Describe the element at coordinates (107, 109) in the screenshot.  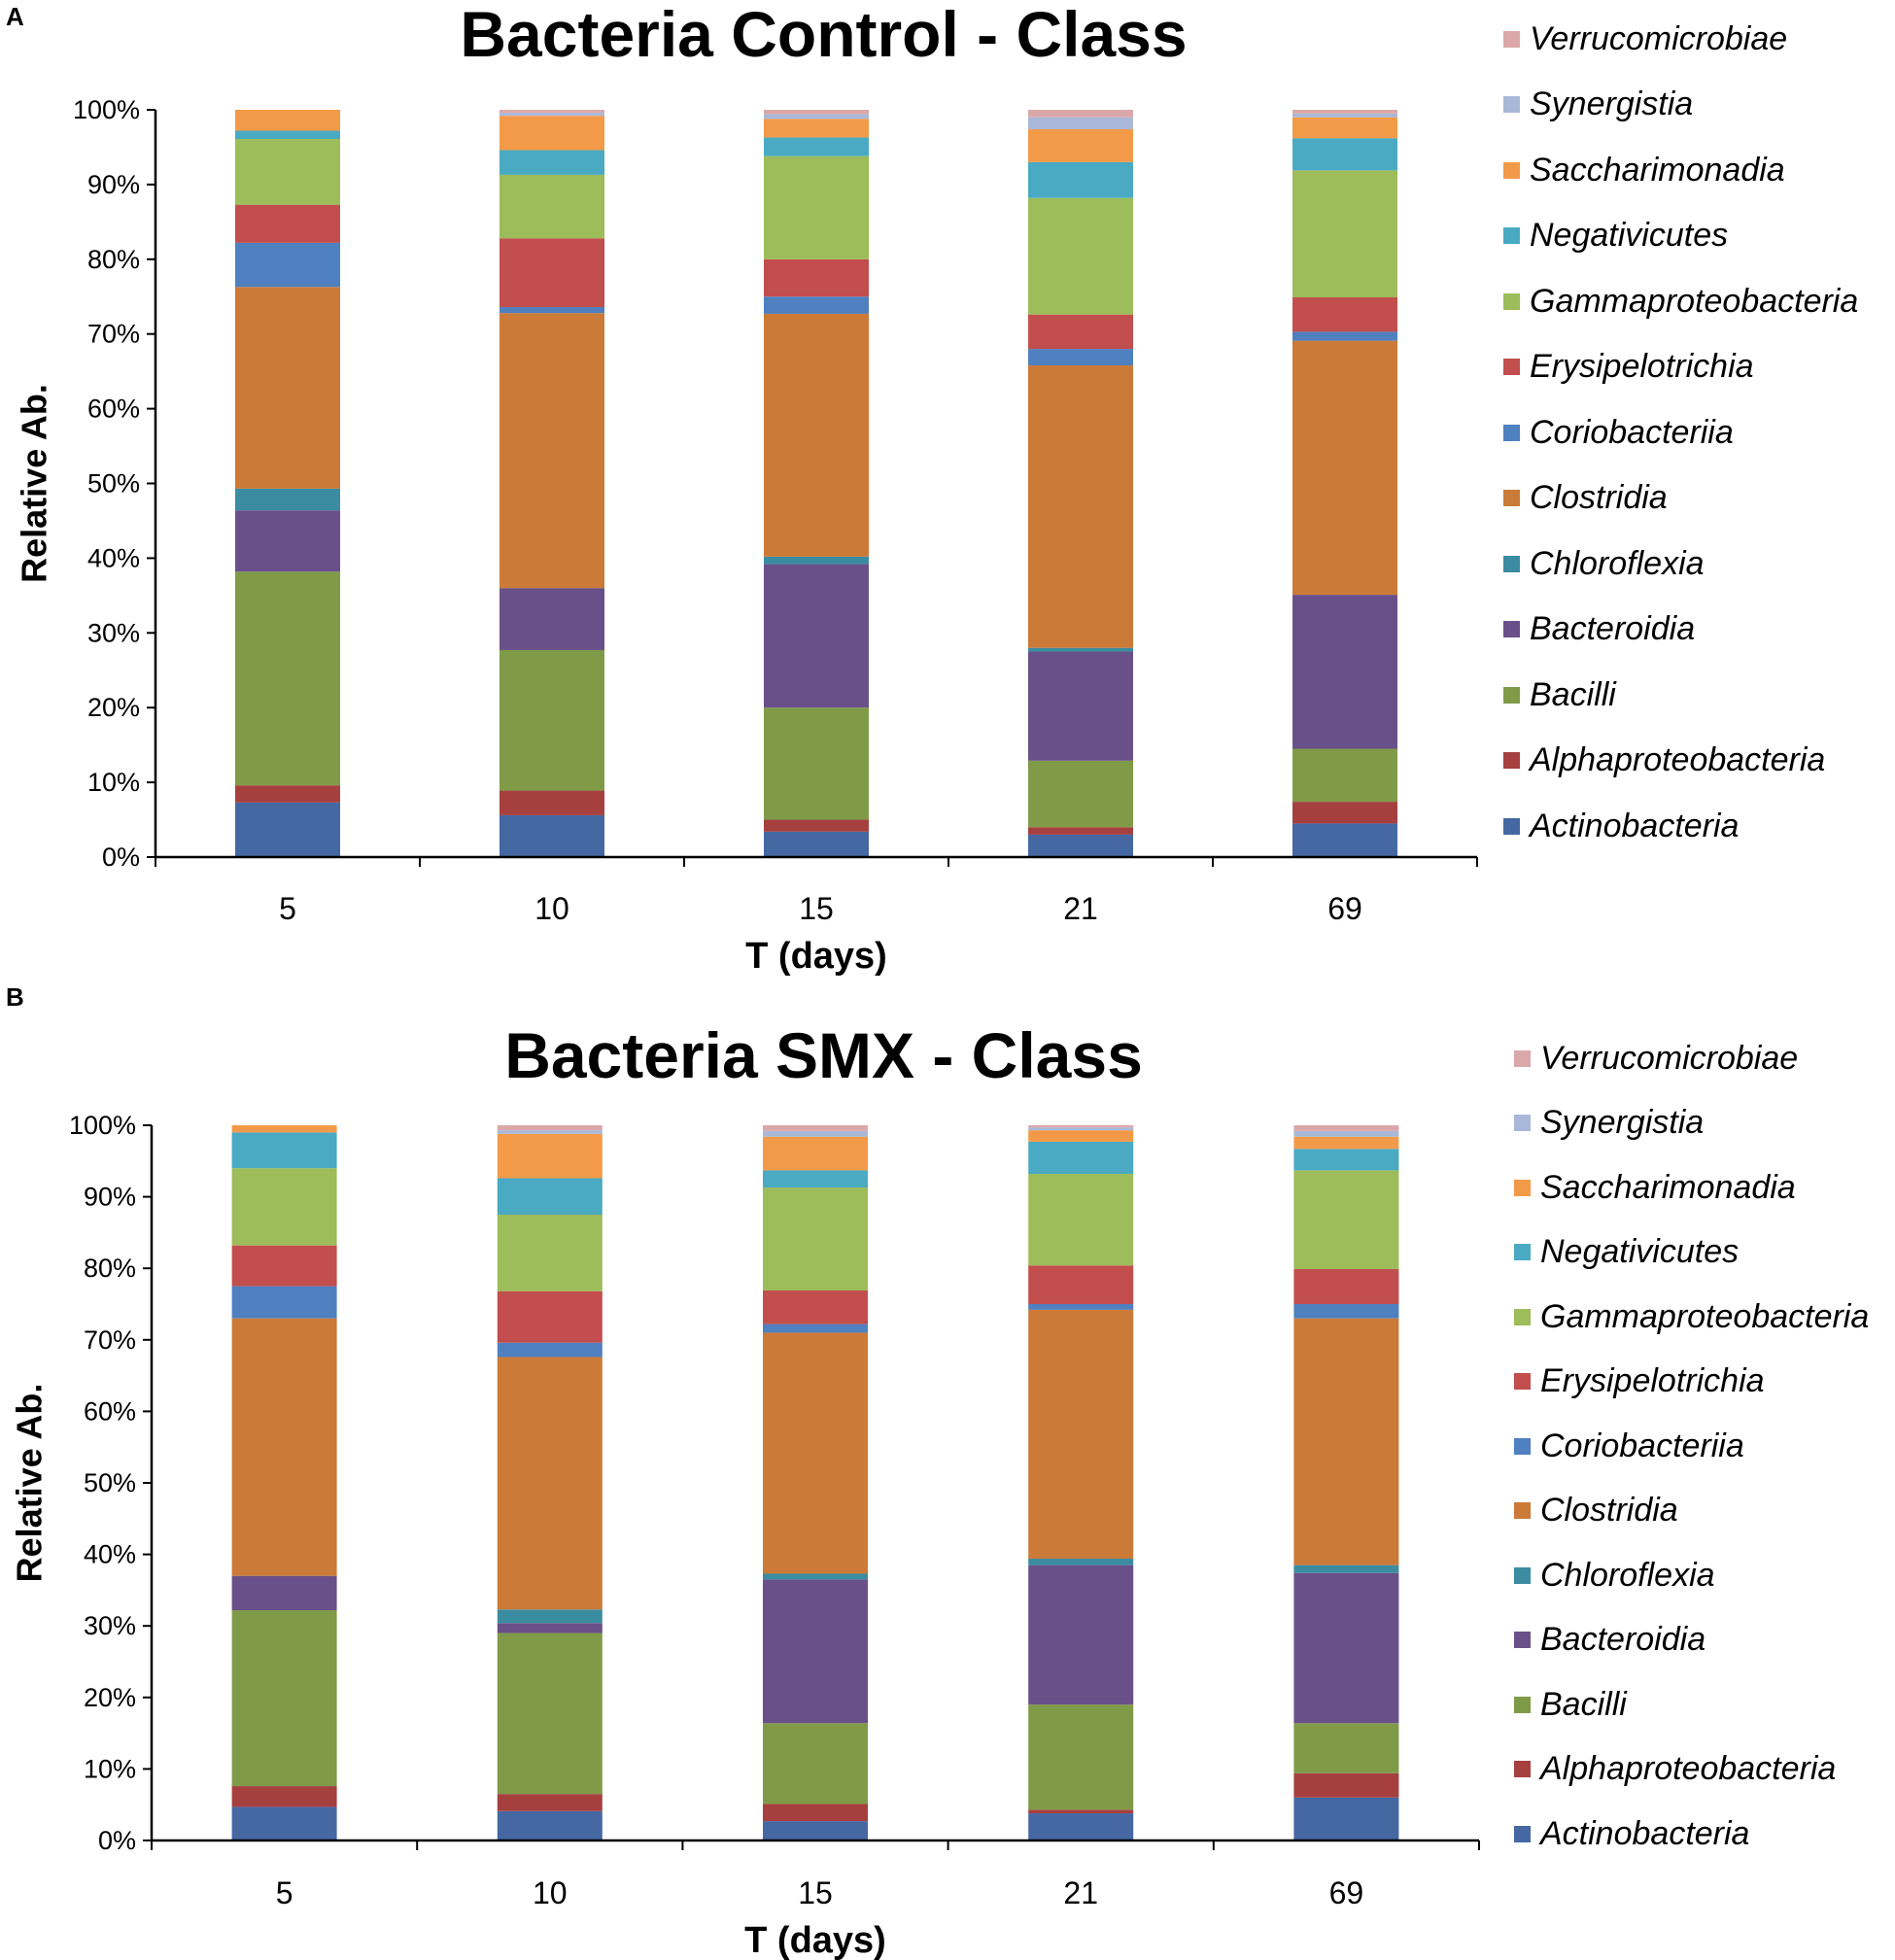
I see `y-tick-label: 100%` at that location.